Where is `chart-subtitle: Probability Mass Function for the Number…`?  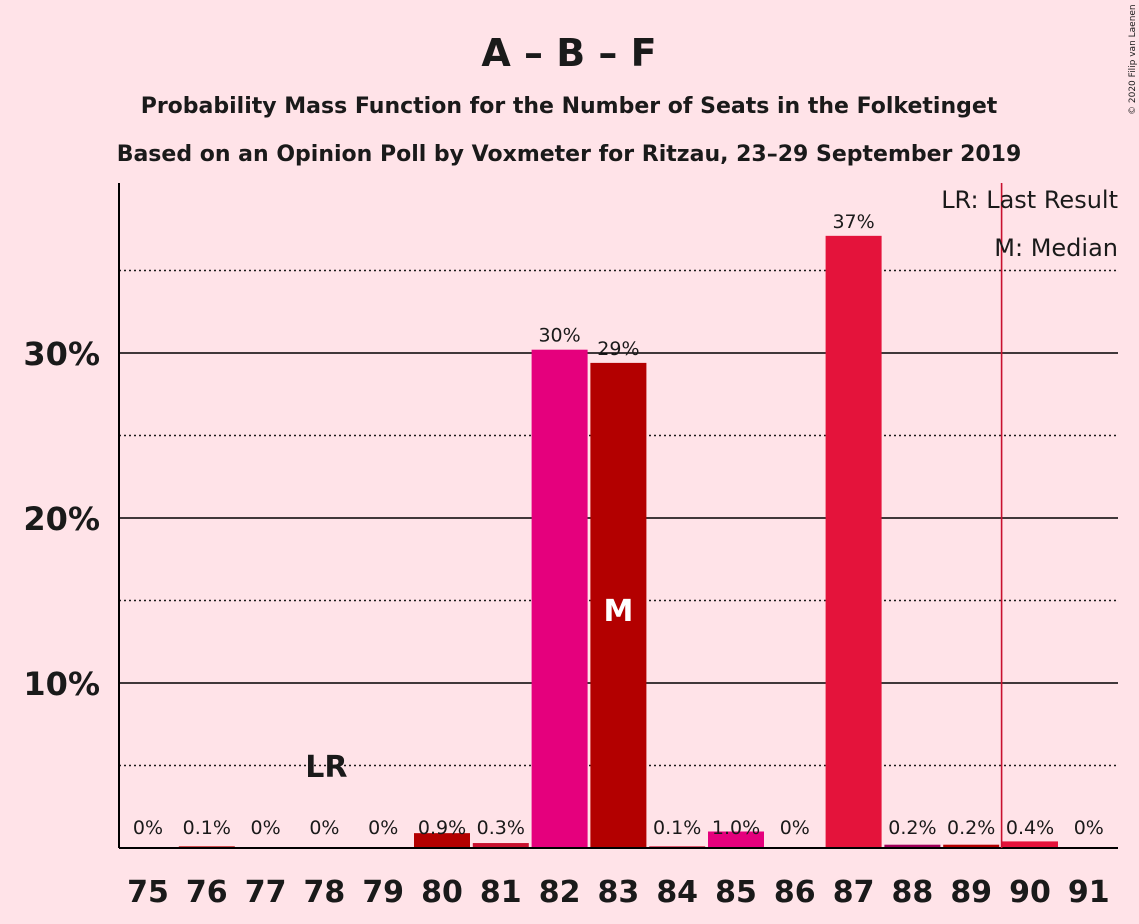
chart-subtitle: Probability Mass Function for the Number… is located at coordinates (569, 106).